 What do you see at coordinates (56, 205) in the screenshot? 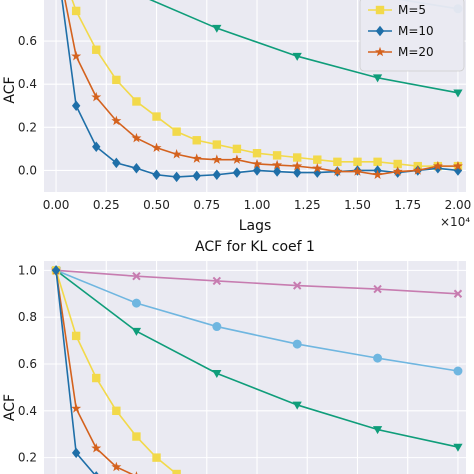
I see `x-tick-label: 0.00` at bounding box center [56, 205].